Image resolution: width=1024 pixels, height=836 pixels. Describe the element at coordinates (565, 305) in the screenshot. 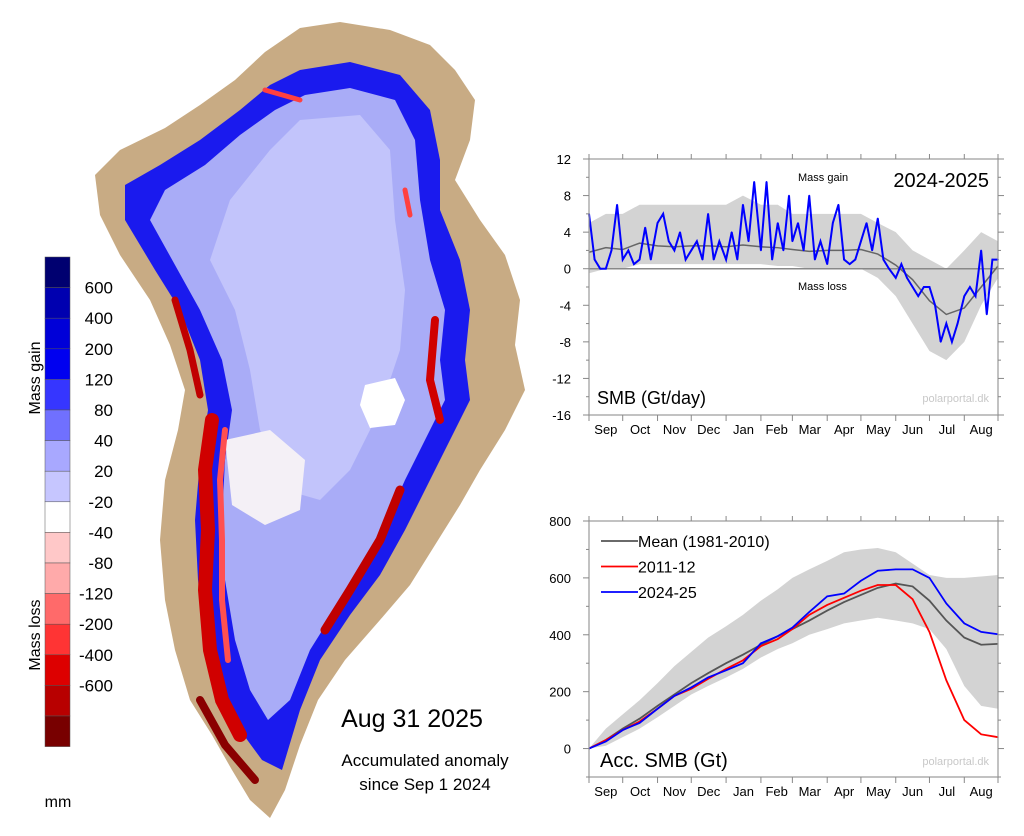

I see `y-tick-label: -4` at that location.